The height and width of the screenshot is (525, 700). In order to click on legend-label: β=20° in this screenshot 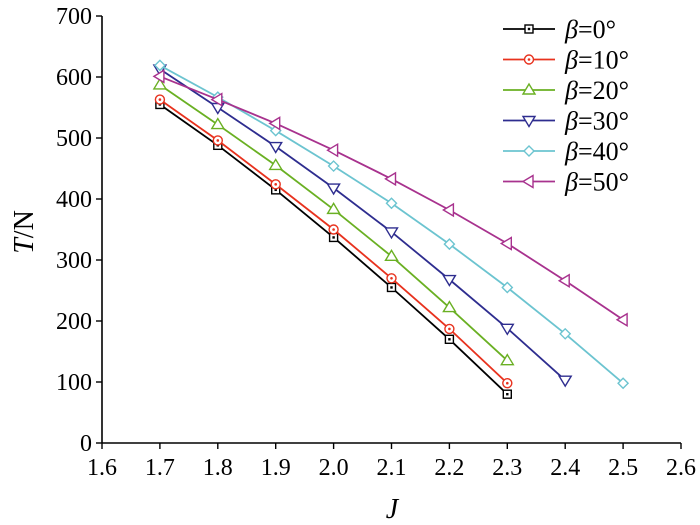, I will do `click(596, 90)`.